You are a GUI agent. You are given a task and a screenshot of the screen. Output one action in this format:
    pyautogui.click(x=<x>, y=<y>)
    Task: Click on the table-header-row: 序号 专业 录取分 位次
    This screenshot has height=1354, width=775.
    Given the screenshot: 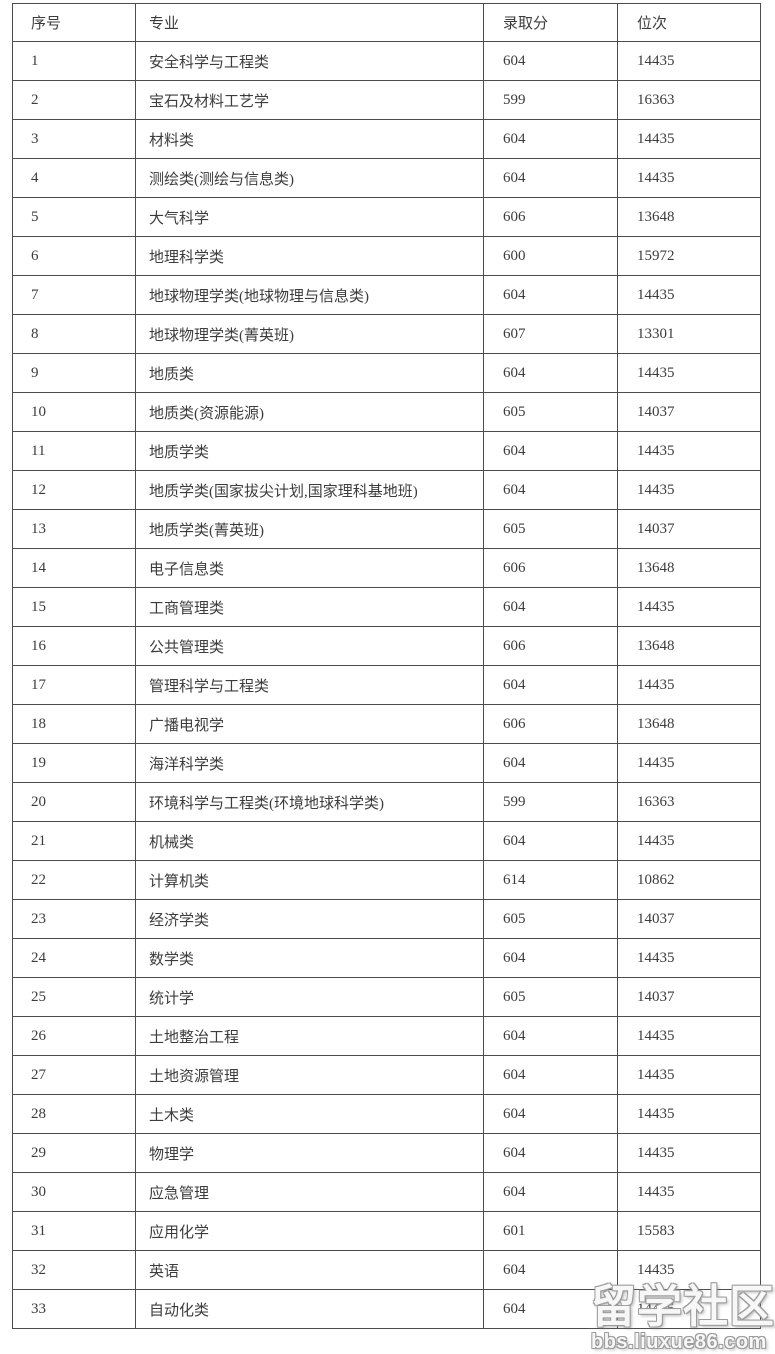 What is the action you would take?
    pyautogui.click(x=386, y=22)
    